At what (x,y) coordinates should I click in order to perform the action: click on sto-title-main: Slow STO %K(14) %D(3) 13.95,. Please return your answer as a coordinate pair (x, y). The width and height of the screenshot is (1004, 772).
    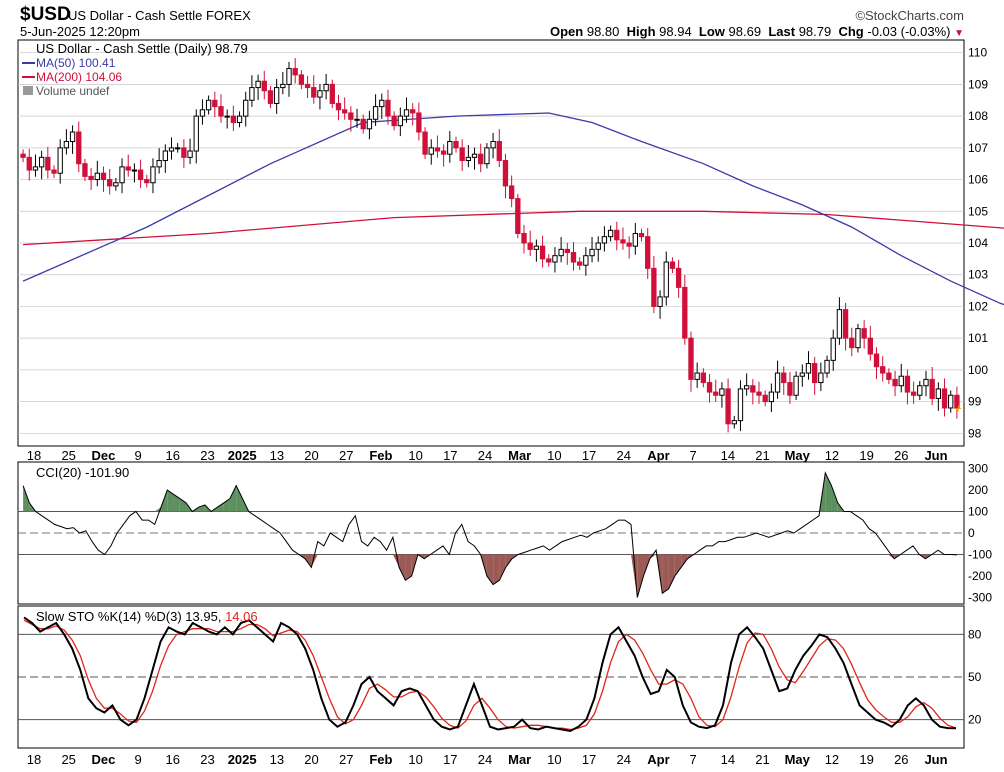
    Looking at the image, I should click on (128, 616).